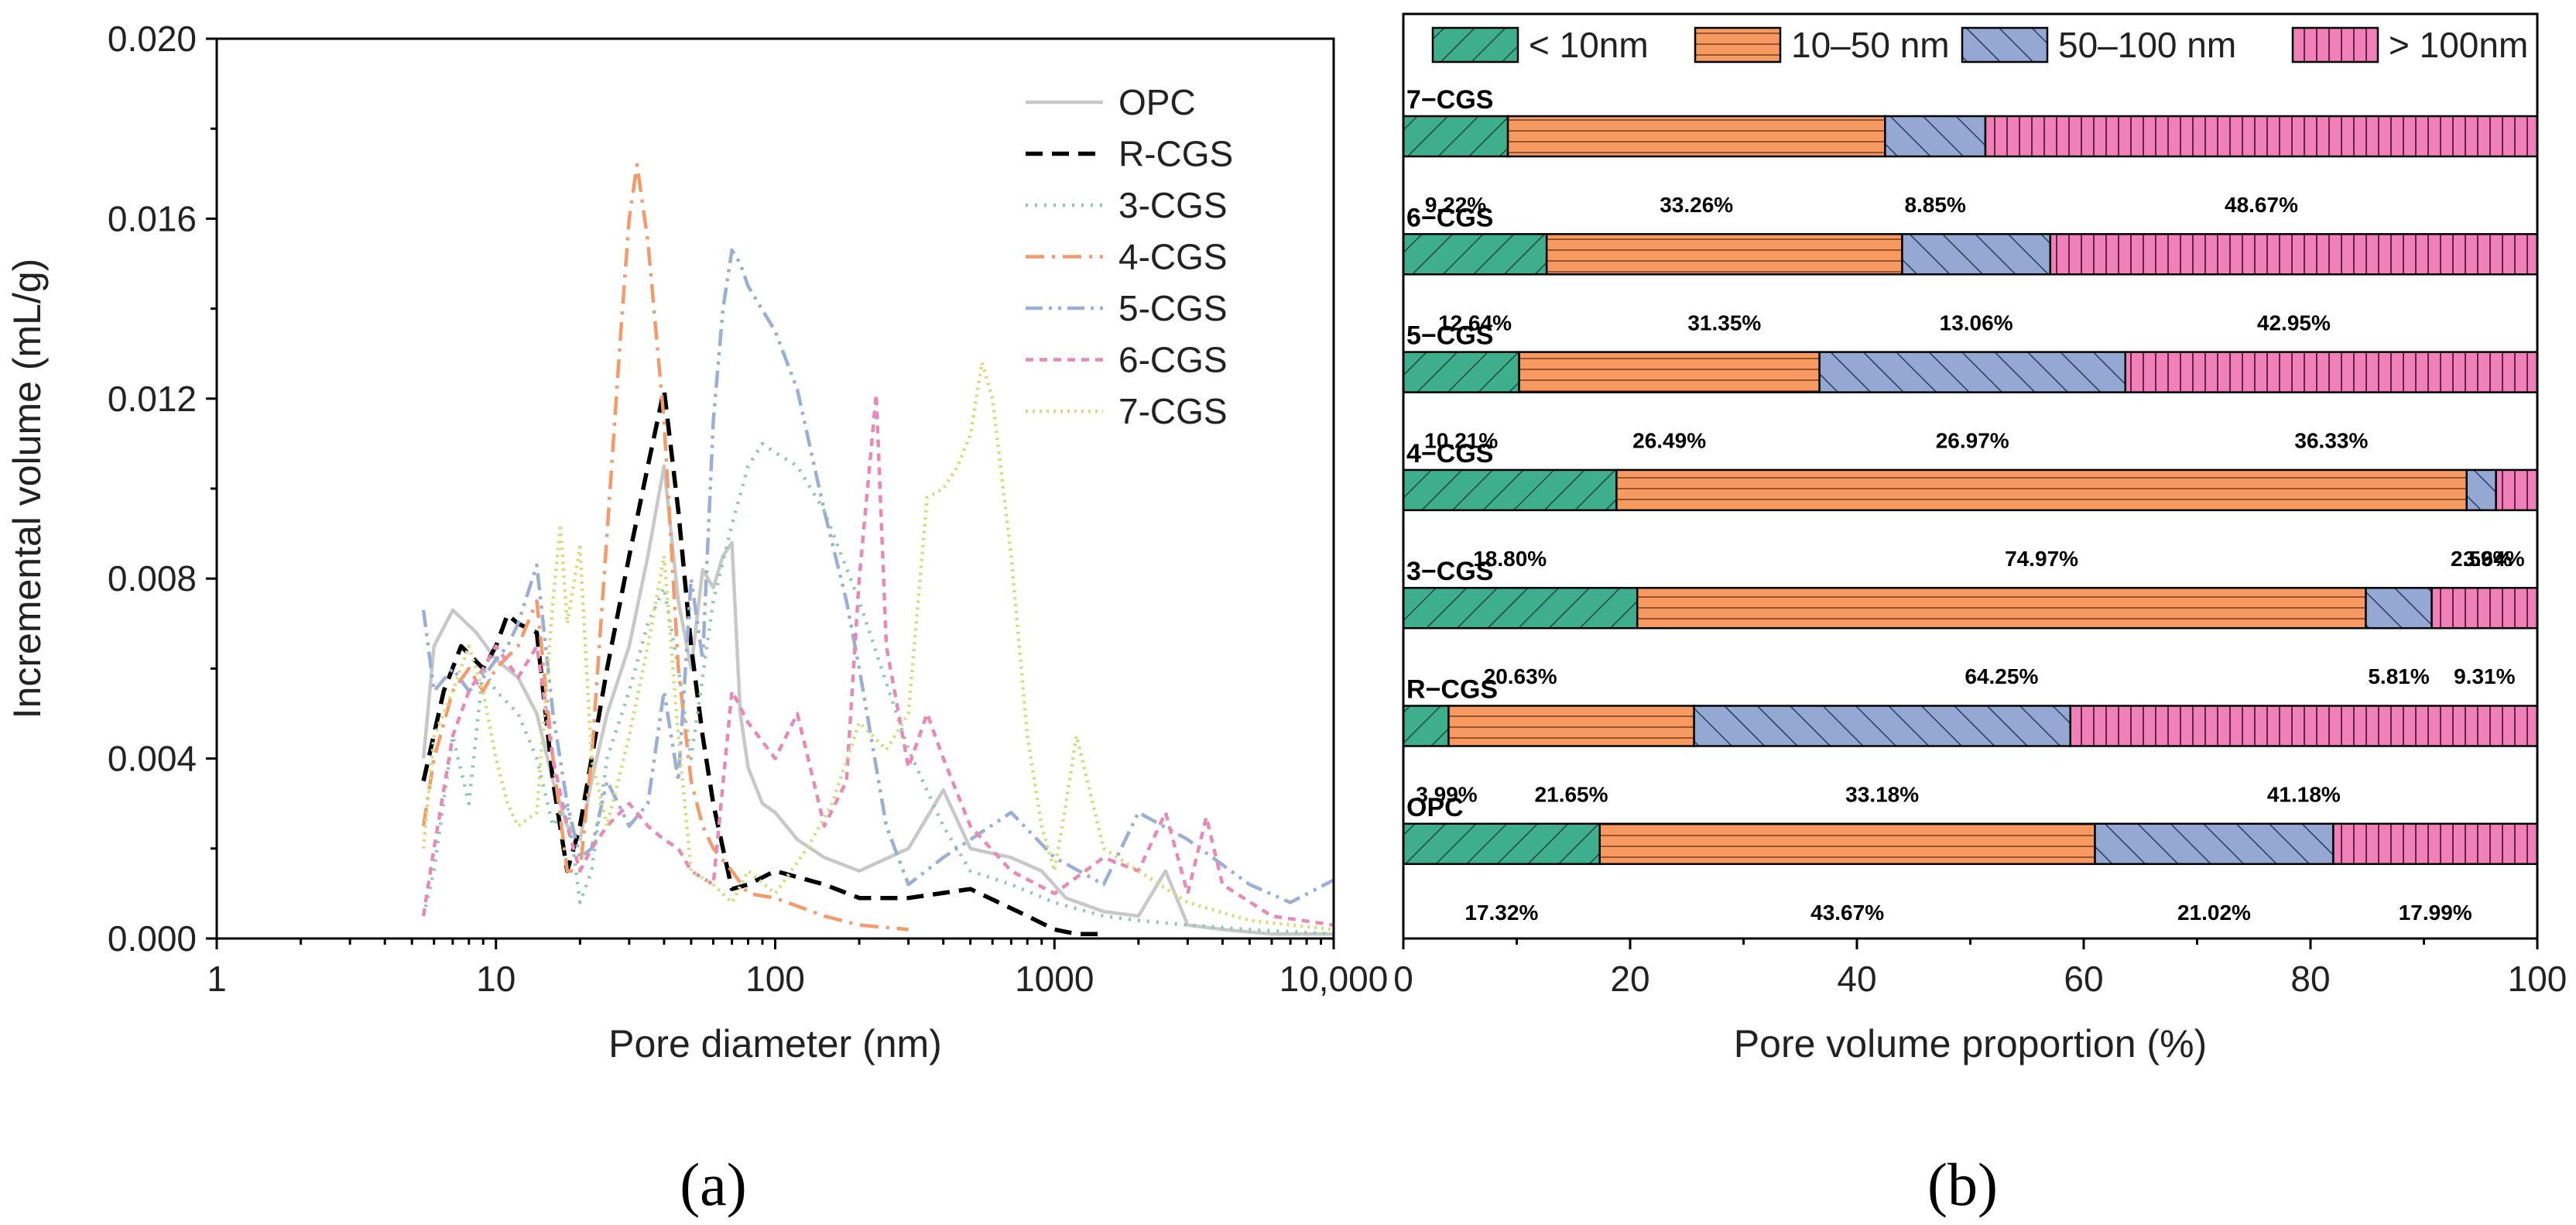  What do you see at coordinates (1173, 308) in the screenshot?
I see `a-legend-label-5-cgs: 5-CGS` at bounding box center [1173, 308].